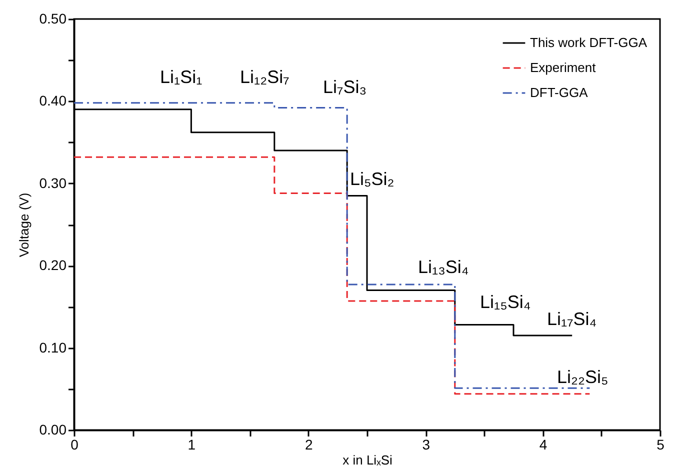 This screenshot has width=673, height=470. I want to click on y-axis-title: Voltage (V), so click(24, 225).